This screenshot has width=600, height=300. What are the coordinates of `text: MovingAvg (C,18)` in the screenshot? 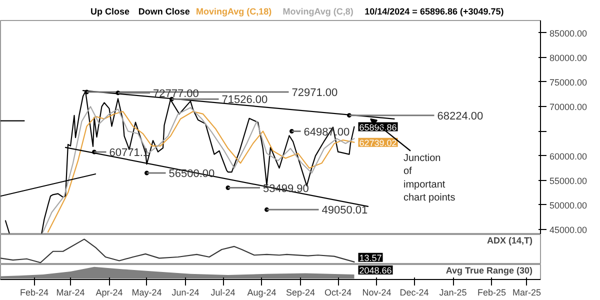 It's located at (234, 11).